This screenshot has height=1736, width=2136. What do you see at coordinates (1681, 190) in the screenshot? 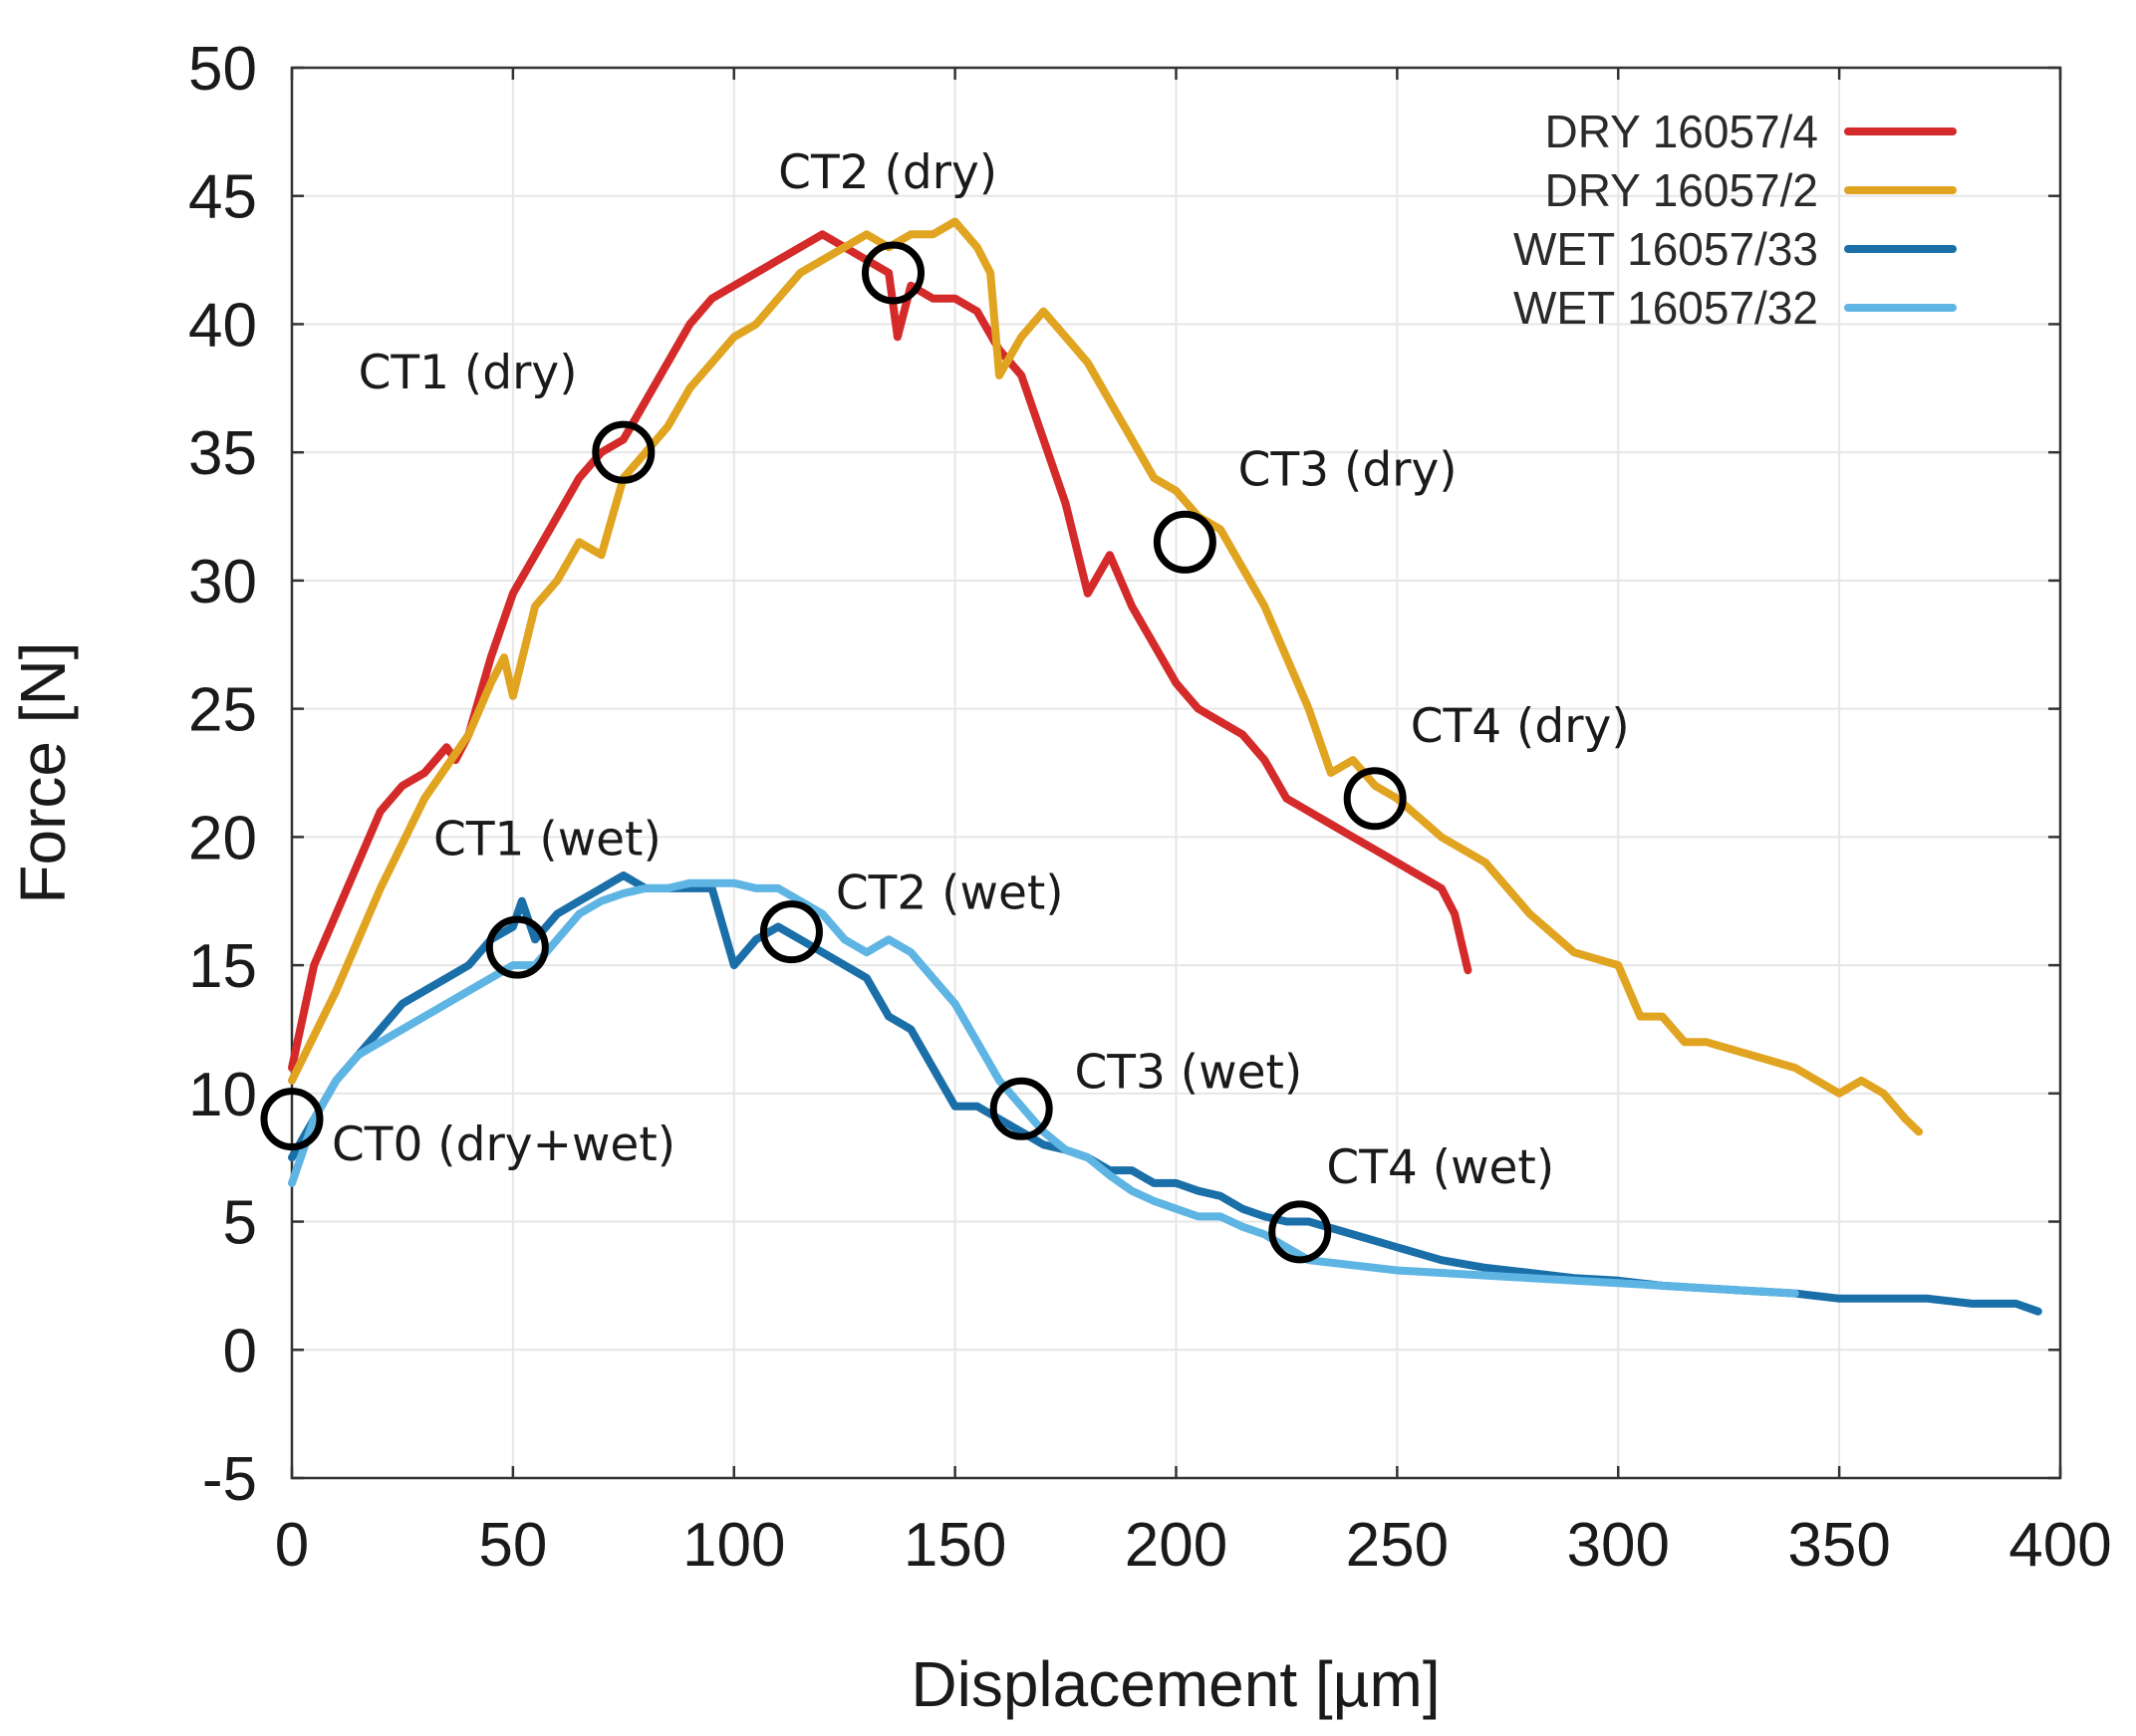
I see `legend-label: DRY 16057/2` at bounding box center [1681, 190].